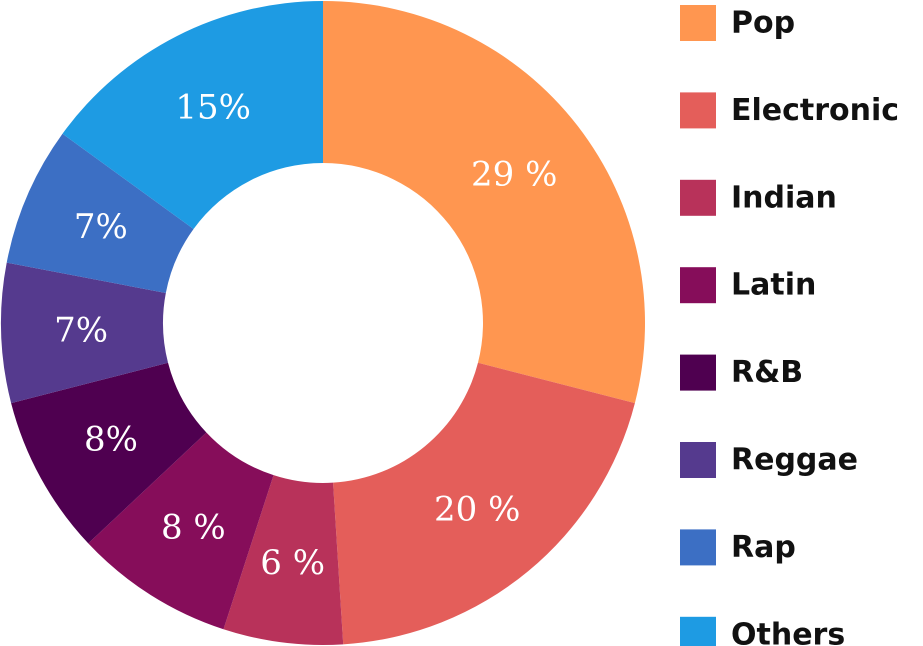 This screenshot has height=646, width=923. I want to click on slice-others, so click(193, 115).